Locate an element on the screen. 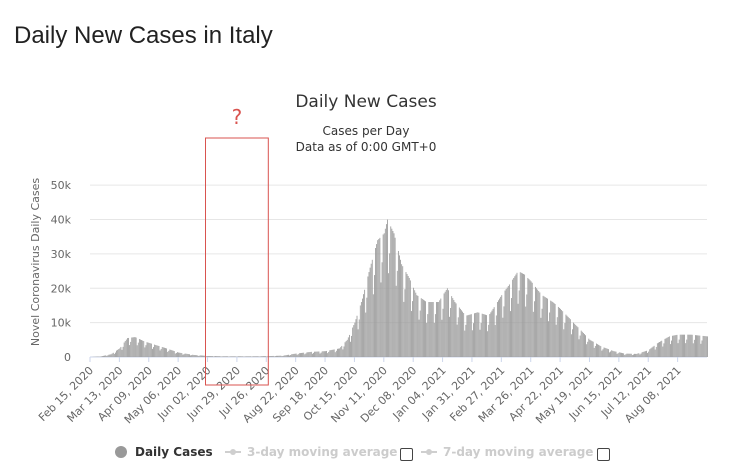  checkbox-7-day-average is located at coordinates (603, 454).